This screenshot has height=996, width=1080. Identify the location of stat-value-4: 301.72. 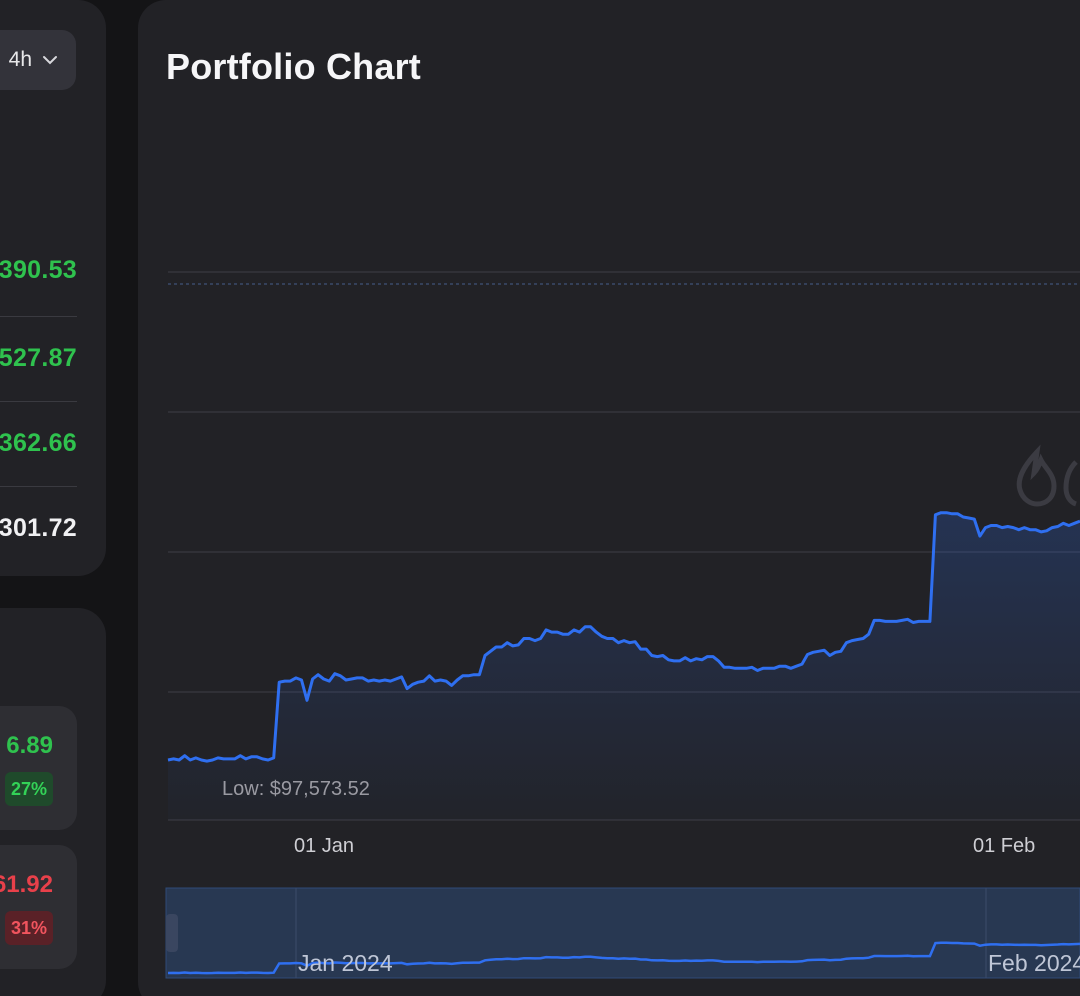
(38, 527).